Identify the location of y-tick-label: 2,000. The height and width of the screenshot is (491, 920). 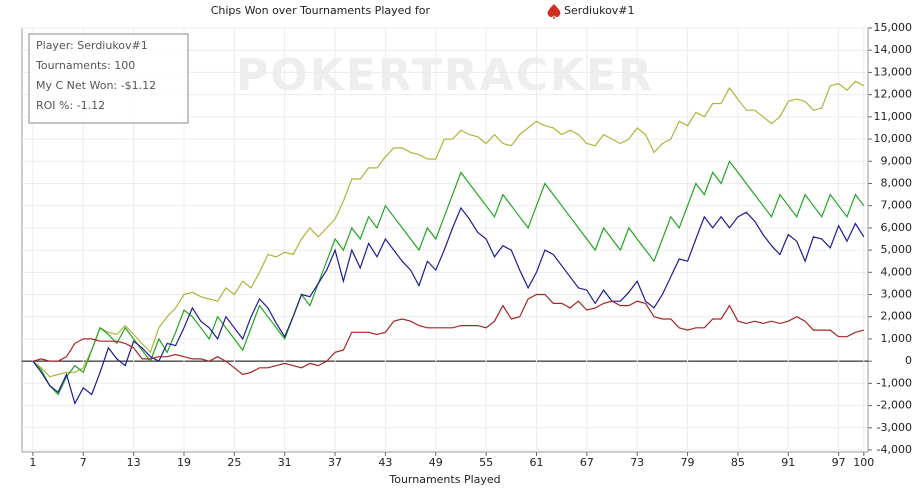
(897, 316).